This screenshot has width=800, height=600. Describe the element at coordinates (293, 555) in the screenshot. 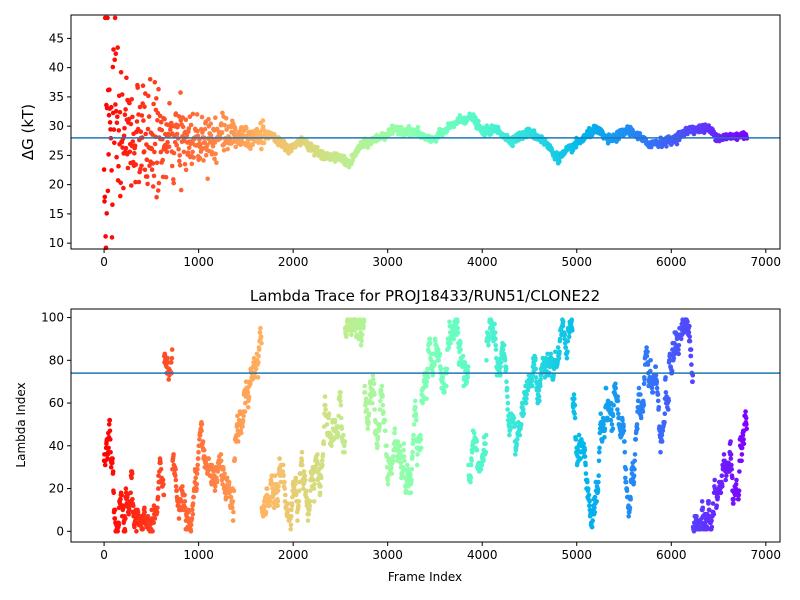

I see `x-tick-label: 2000` at that location.